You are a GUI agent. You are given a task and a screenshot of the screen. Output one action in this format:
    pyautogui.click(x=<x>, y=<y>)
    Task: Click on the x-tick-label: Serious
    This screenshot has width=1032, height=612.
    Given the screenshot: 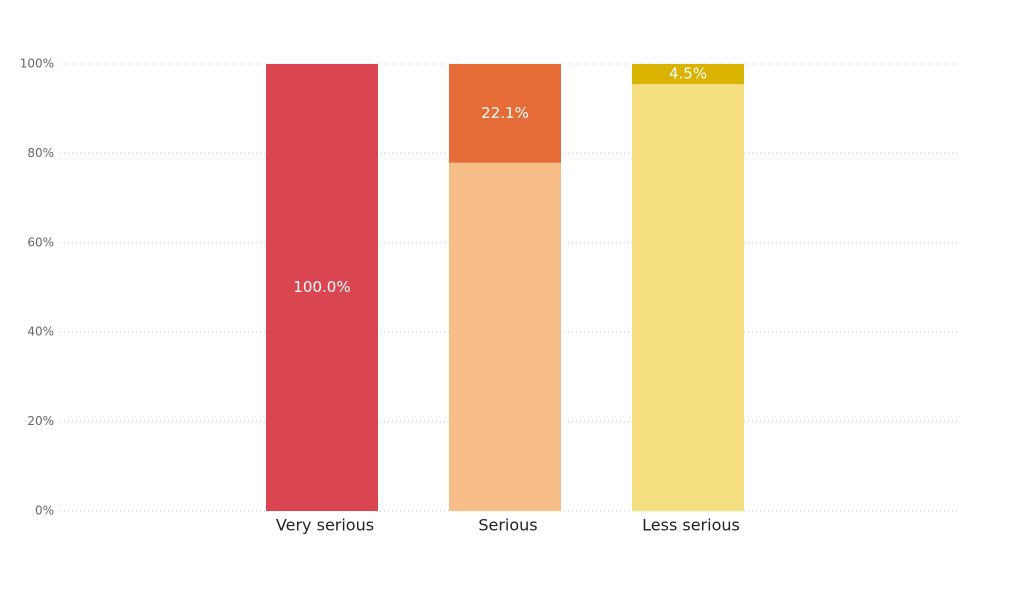 What is the action you would take?
    pyautogui.click(x=507, y=525)
    